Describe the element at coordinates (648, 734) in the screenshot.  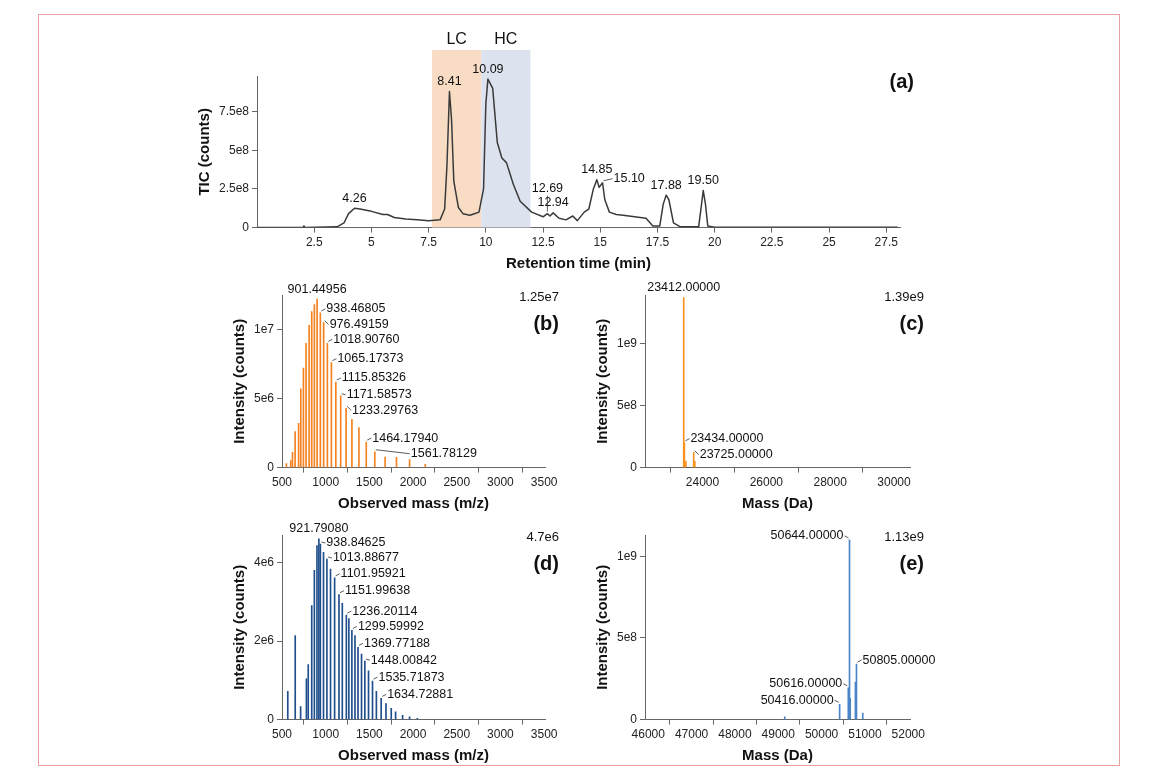
I see `x-tick-label: 46000` at that location.